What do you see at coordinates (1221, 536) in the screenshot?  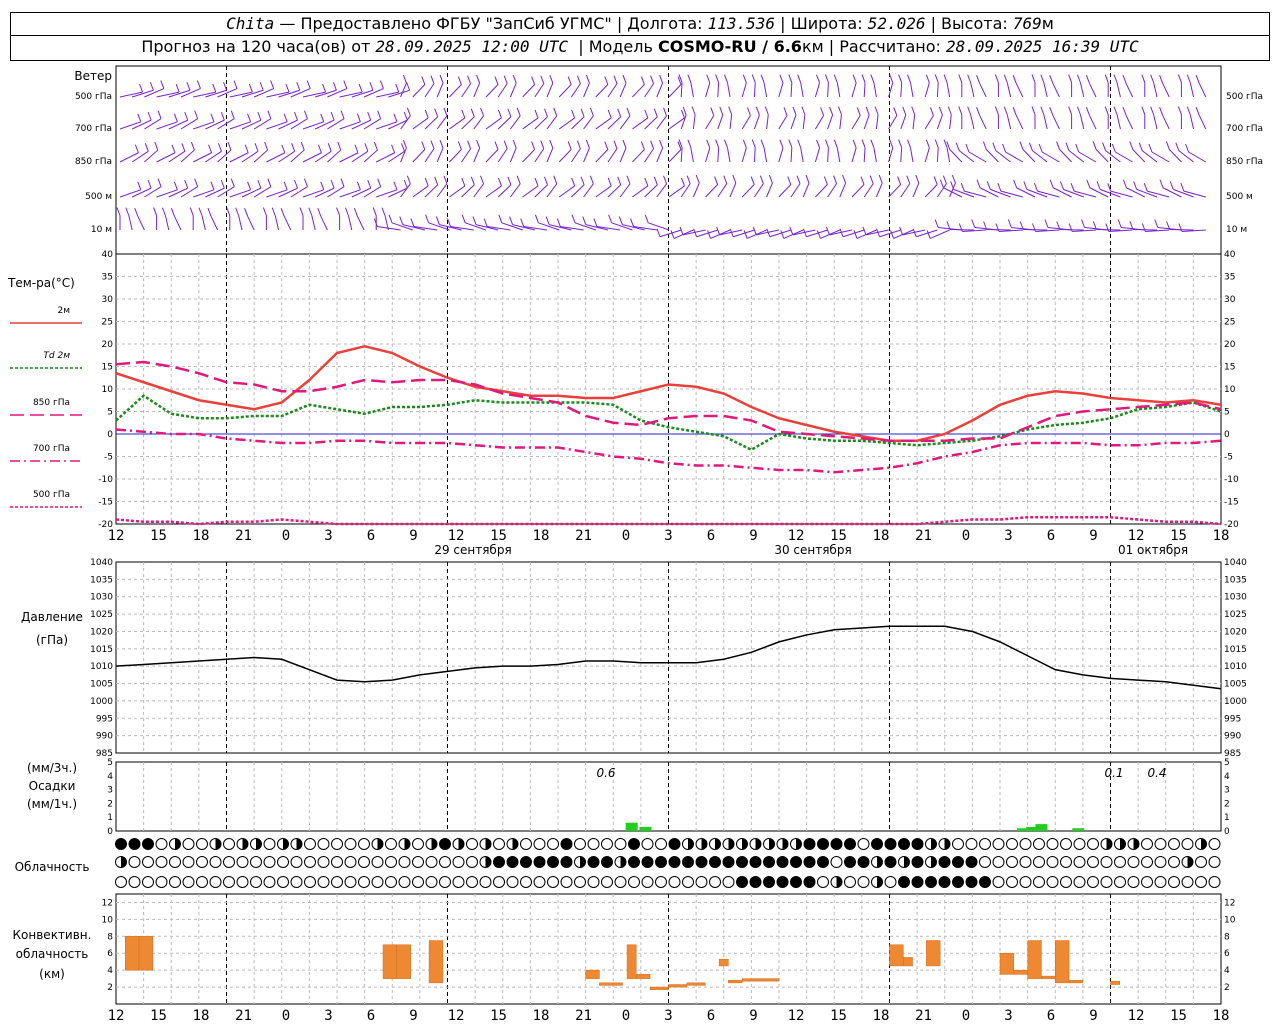 I see `hour-label-26: 18` at bounding box center [1221, 536].